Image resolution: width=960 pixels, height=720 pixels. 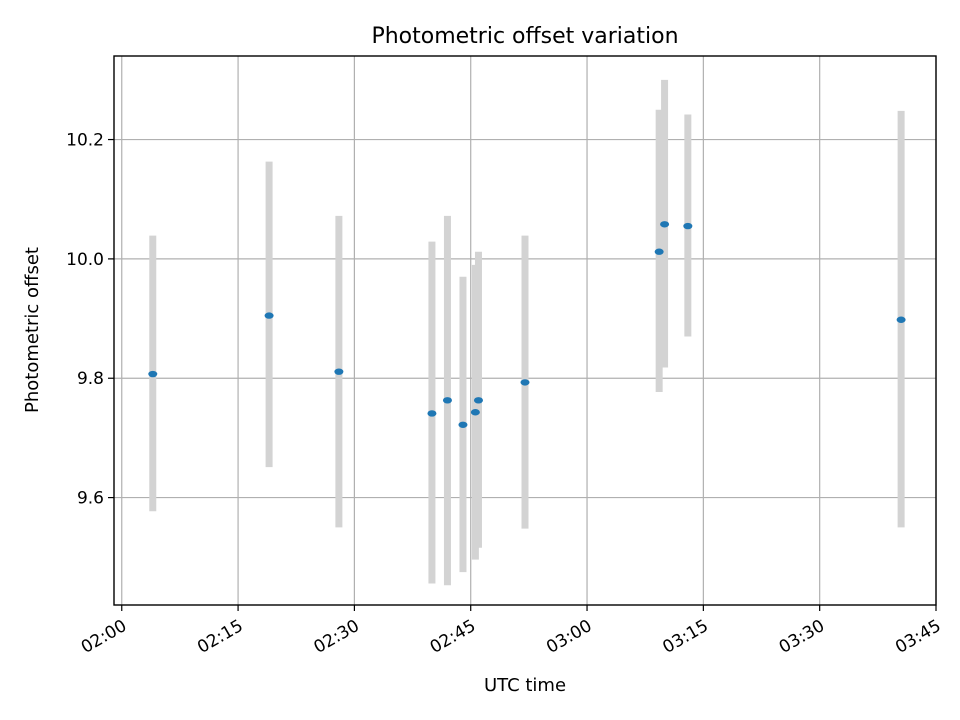 What do you see at coordinates (685, 637) in the screenshot?
I see `x-tick-label: 03:15` at bounding box center [685, 637].